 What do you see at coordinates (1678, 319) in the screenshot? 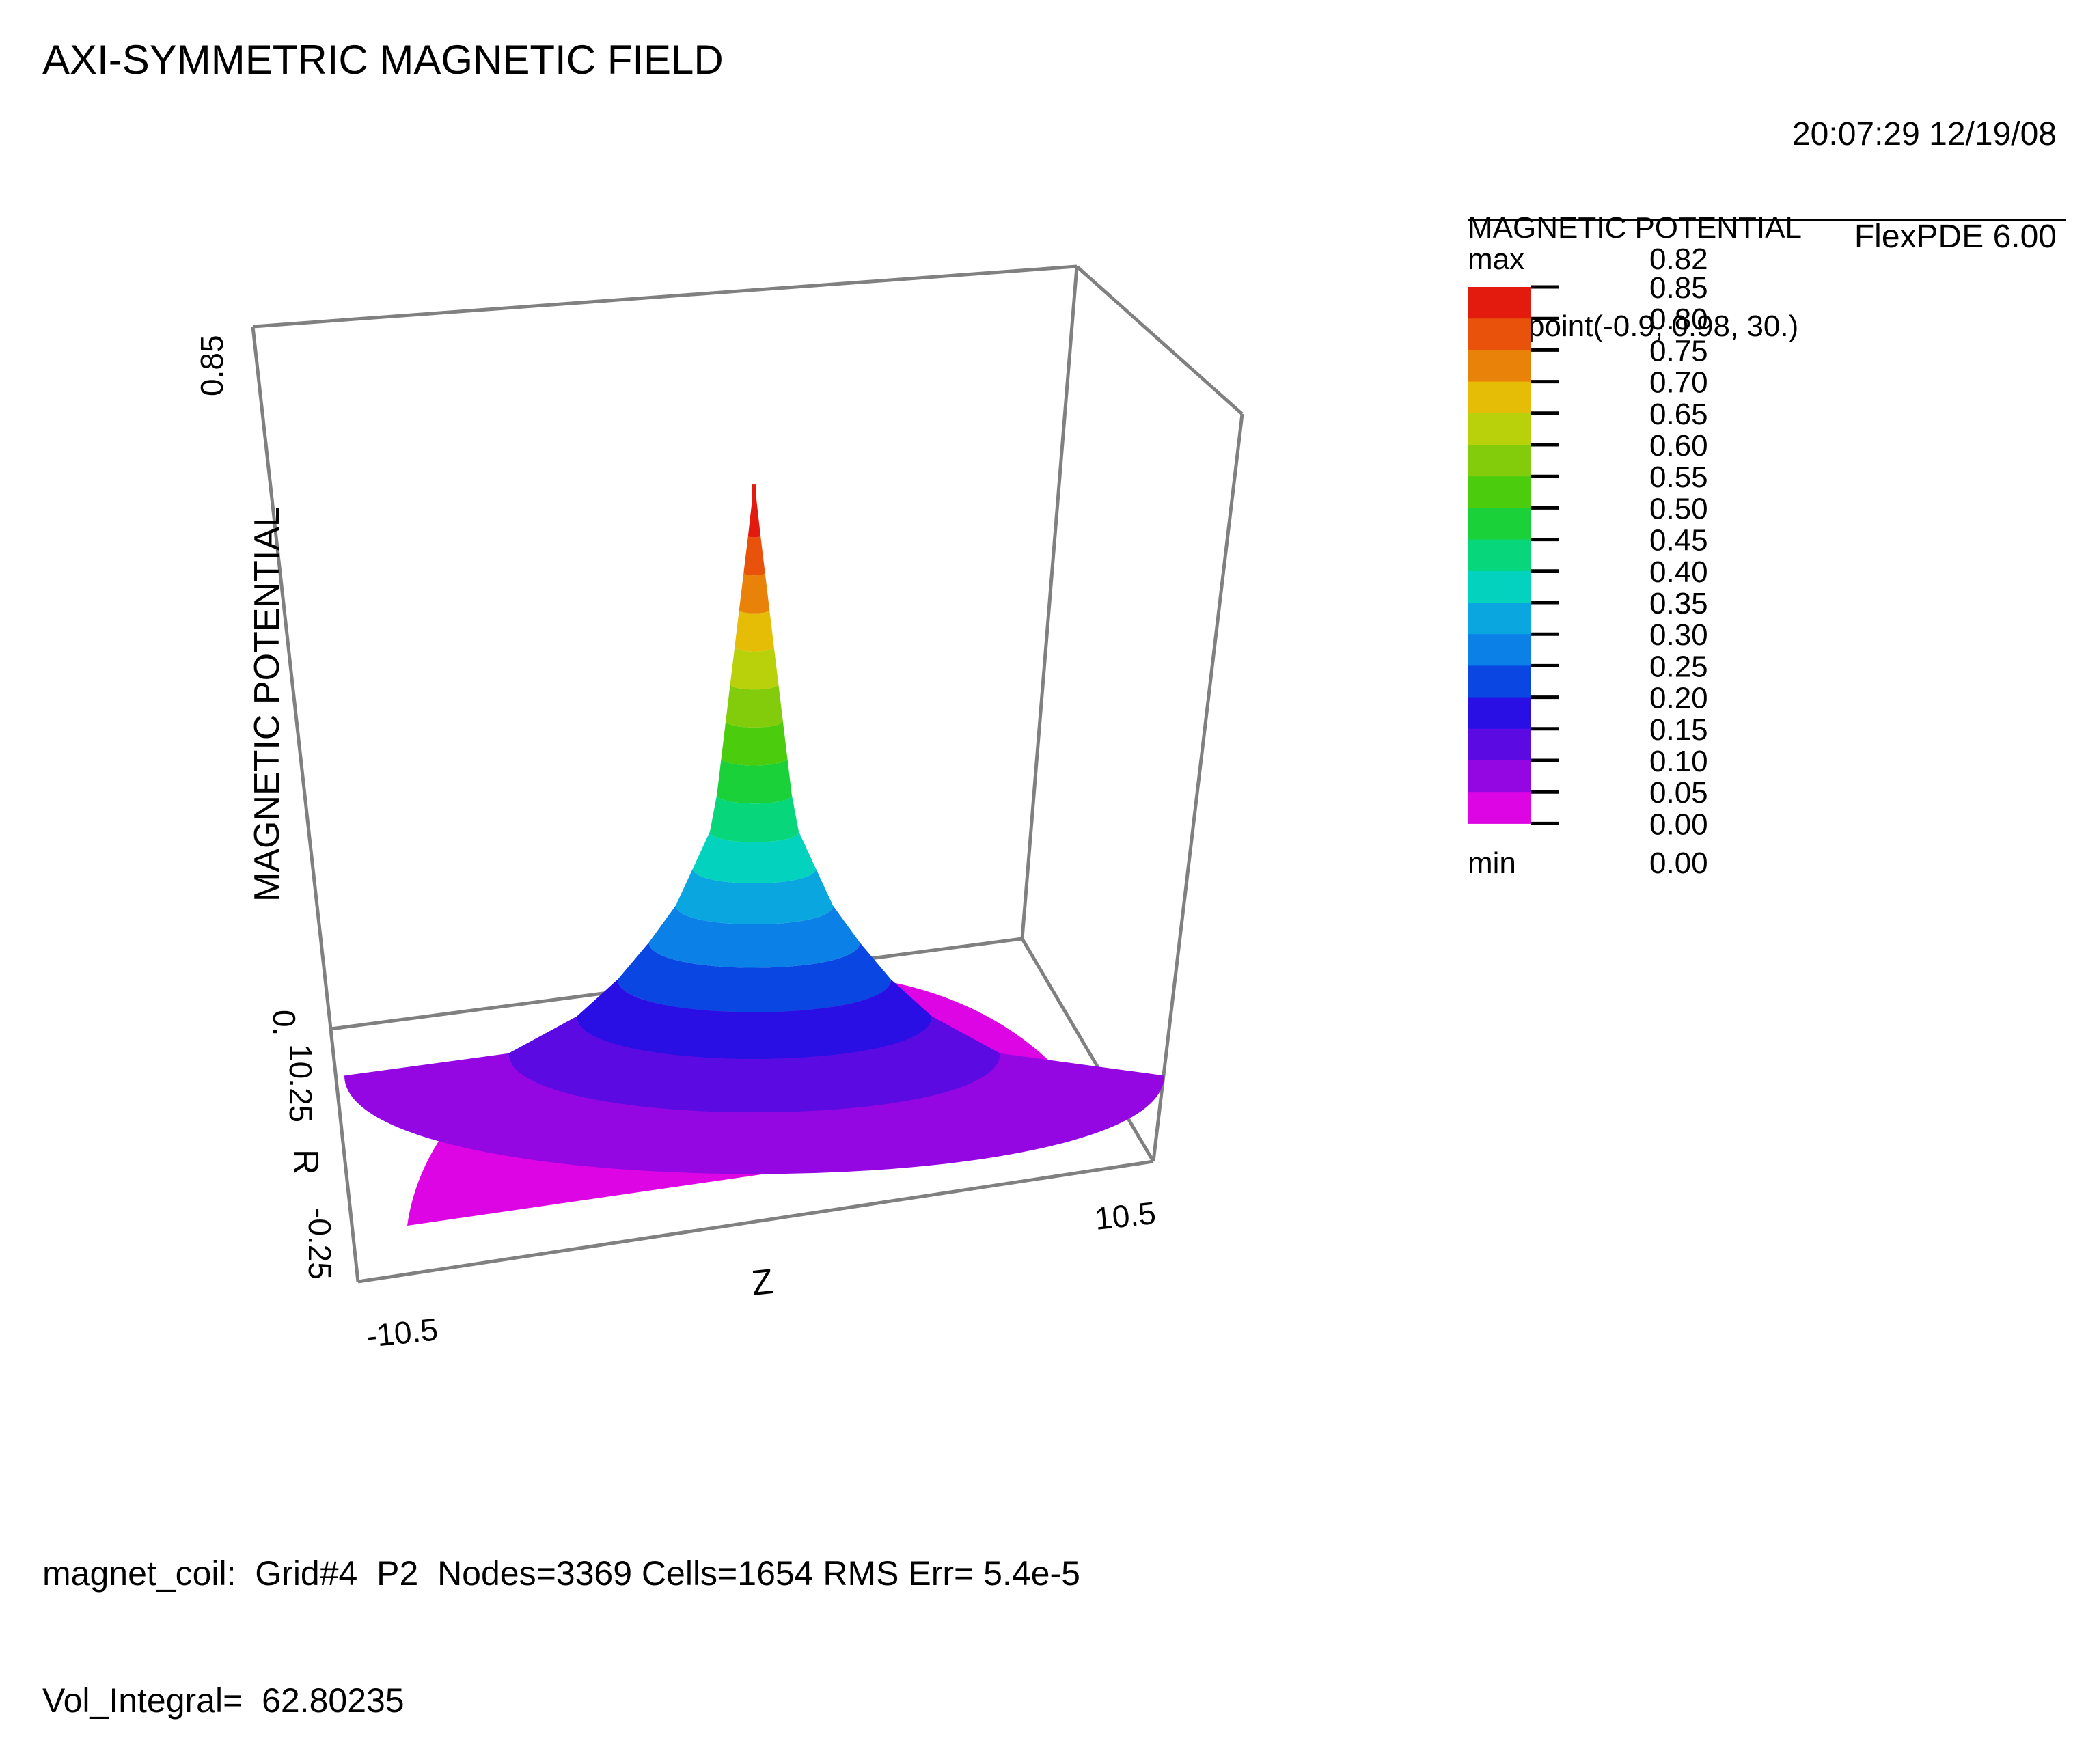
I see `legend-level-label: 0.80` at bounding box center [1678, 319].